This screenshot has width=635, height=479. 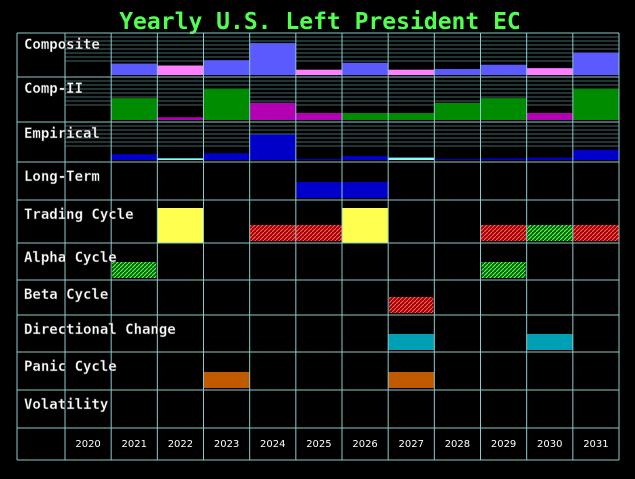 I want to click on row-label: Beta Cycle, so click(x=66, y=295).